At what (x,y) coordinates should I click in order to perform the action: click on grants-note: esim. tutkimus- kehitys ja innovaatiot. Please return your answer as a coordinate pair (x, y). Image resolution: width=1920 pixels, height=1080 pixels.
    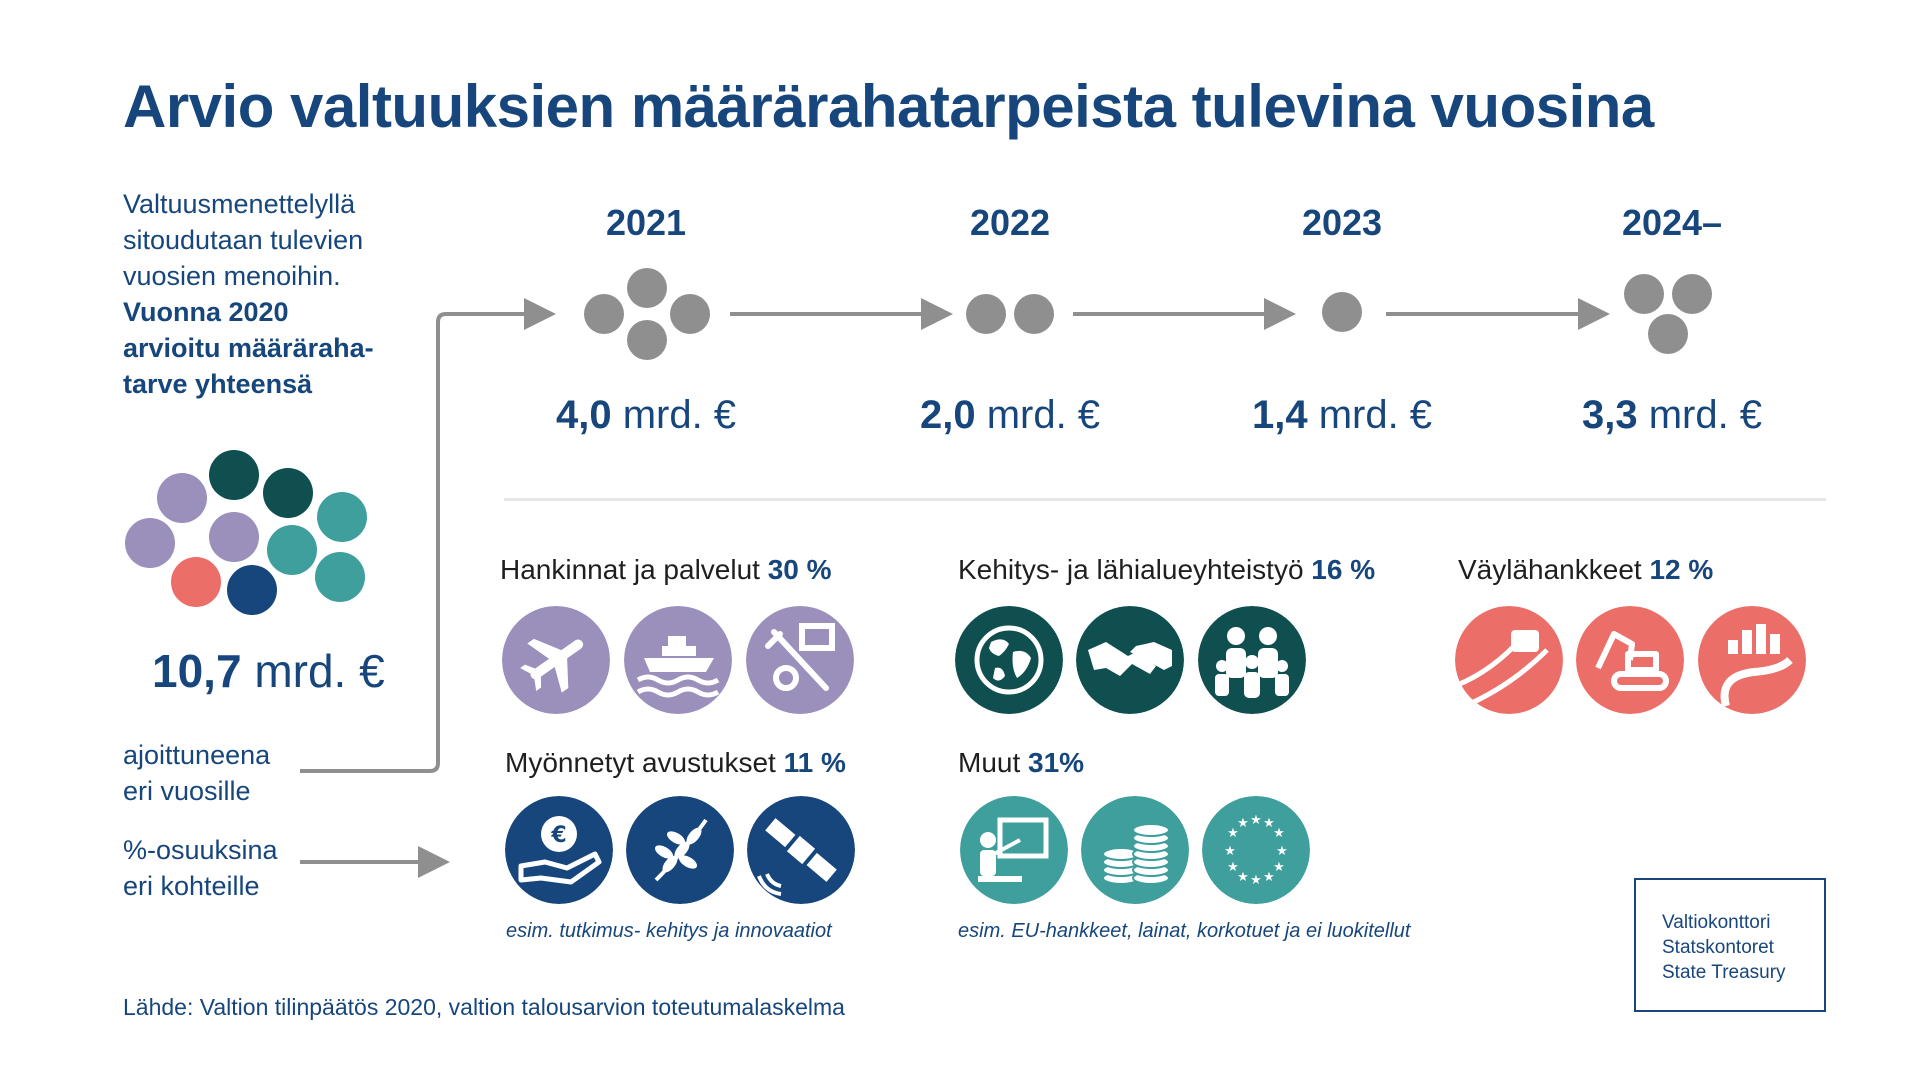
    Looking at the image, I should click on (669, 931).